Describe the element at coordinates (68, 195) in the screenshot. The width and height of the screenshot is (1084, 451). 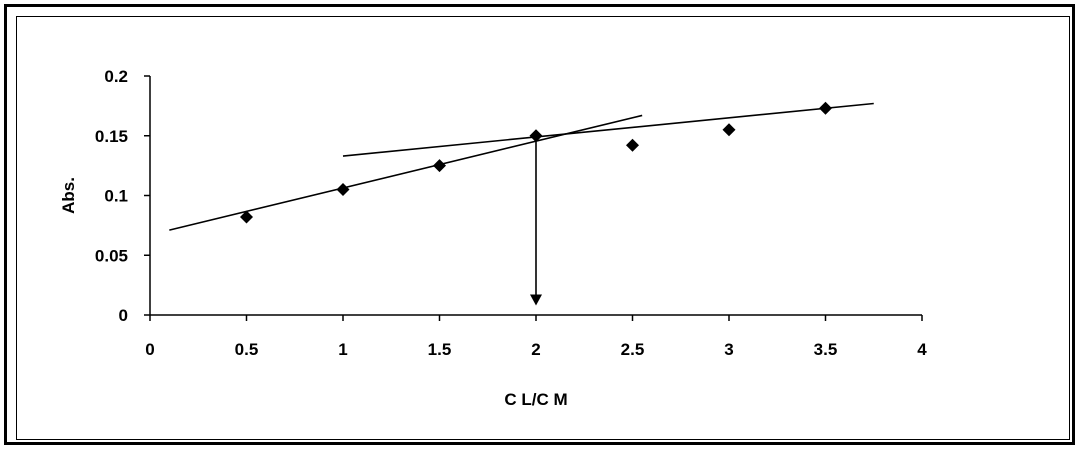
I see `y-axis-title: Abs.` at that location.